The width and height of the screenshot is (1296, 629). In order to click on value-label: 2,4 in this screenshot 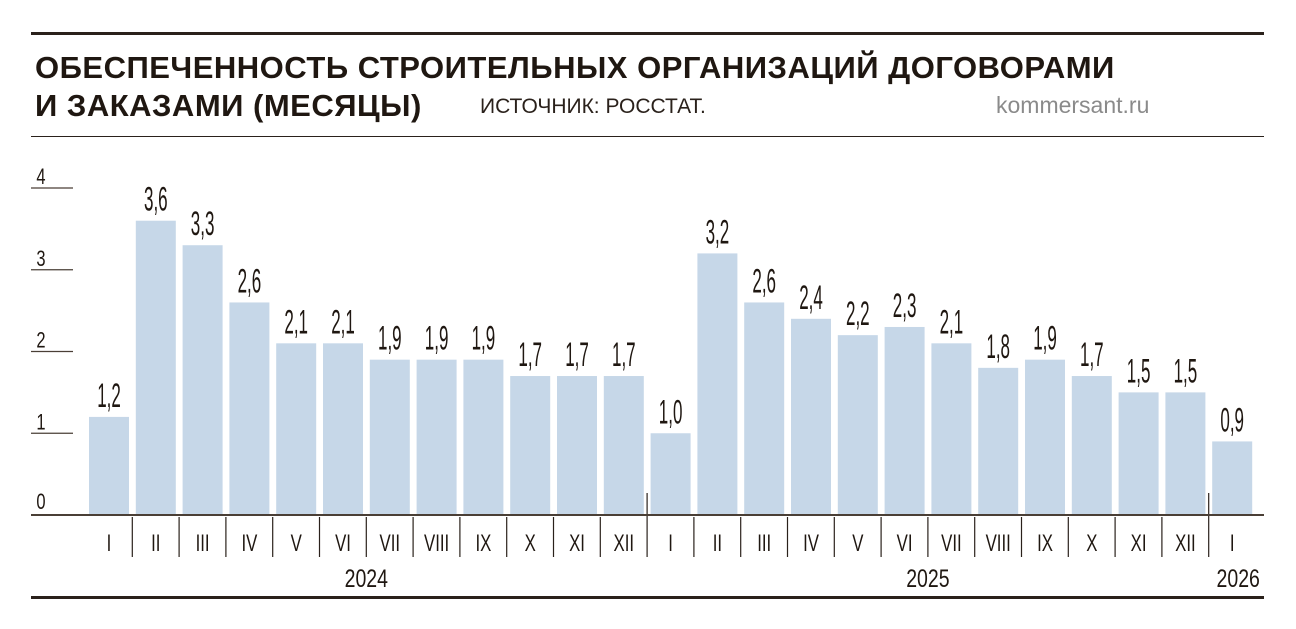, I will do `click(811, 297)`.